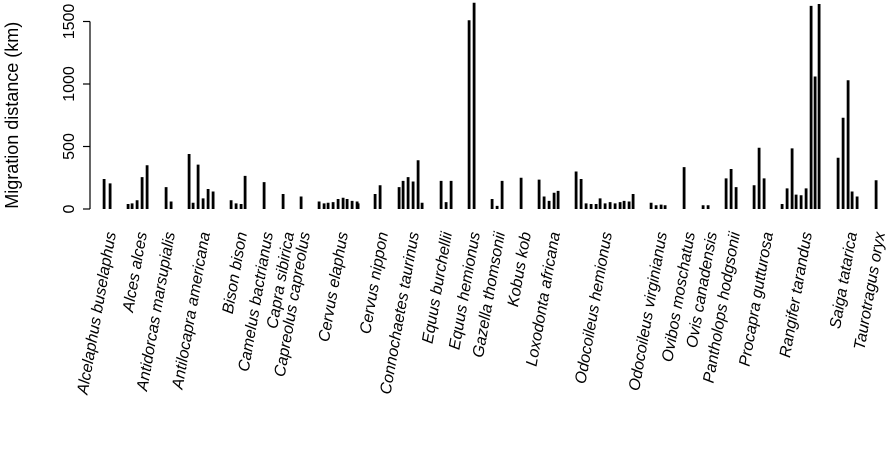 This screenshot has height=453, width=892. I want to click on category-label: Bison bison, so click(235, 273).